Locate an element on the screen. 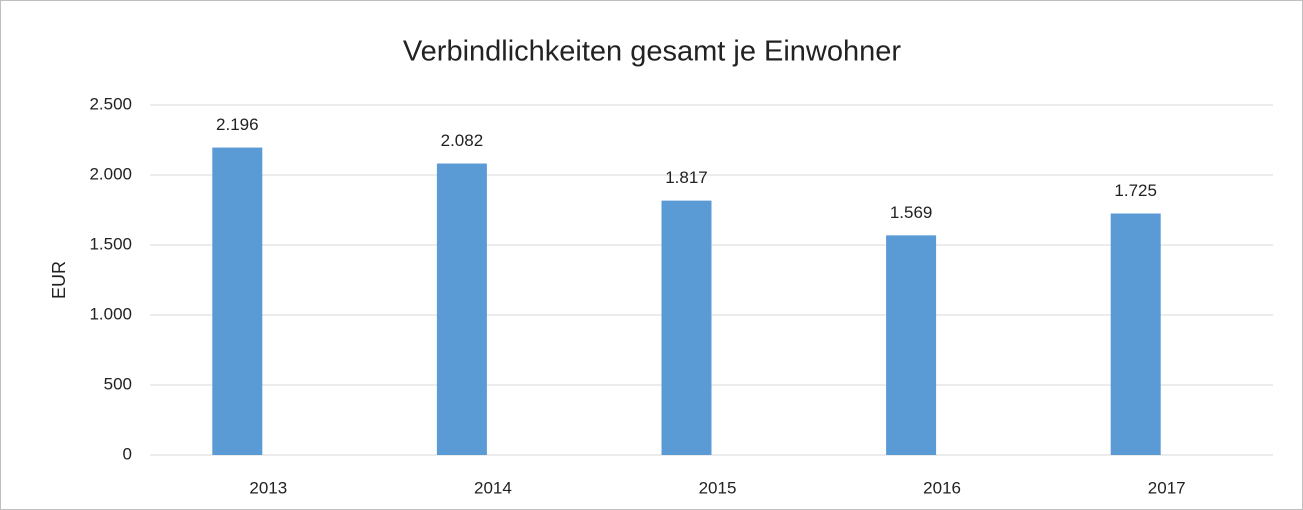  y-tick-label: 2.500 is located at coordinates (110, 103).